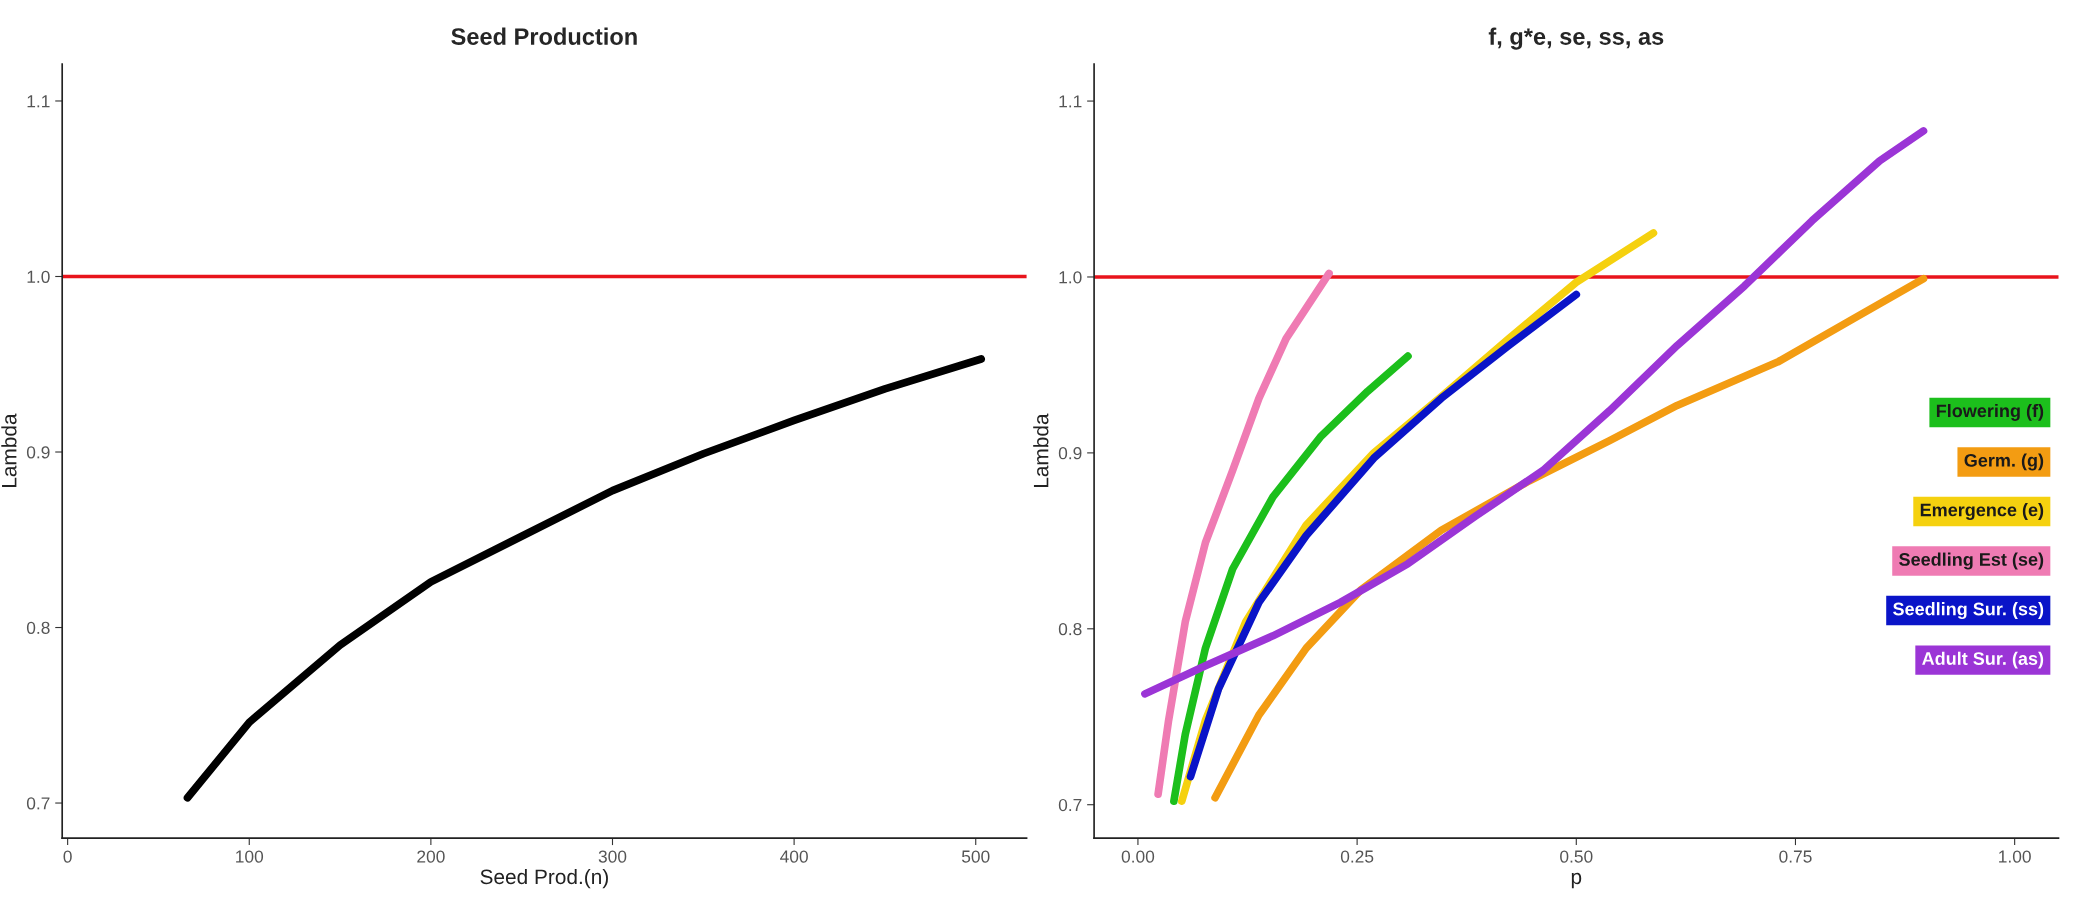 Image resolution: width=2073 pixels, height=916 pixels. I want to click on text: Germ. (g), so click(2004, 462).